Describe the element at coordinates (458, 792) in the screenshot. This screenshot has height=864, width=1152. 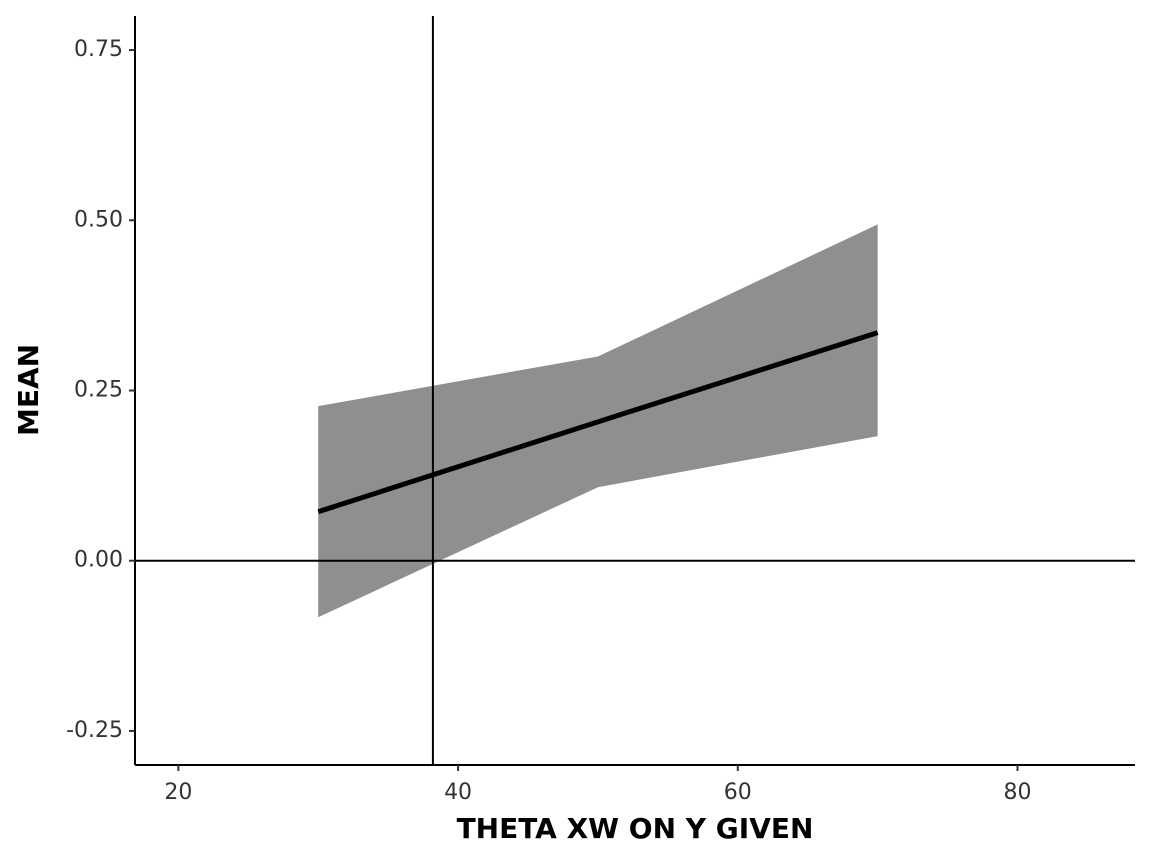
I see `x-tick-label: 40` at that location.